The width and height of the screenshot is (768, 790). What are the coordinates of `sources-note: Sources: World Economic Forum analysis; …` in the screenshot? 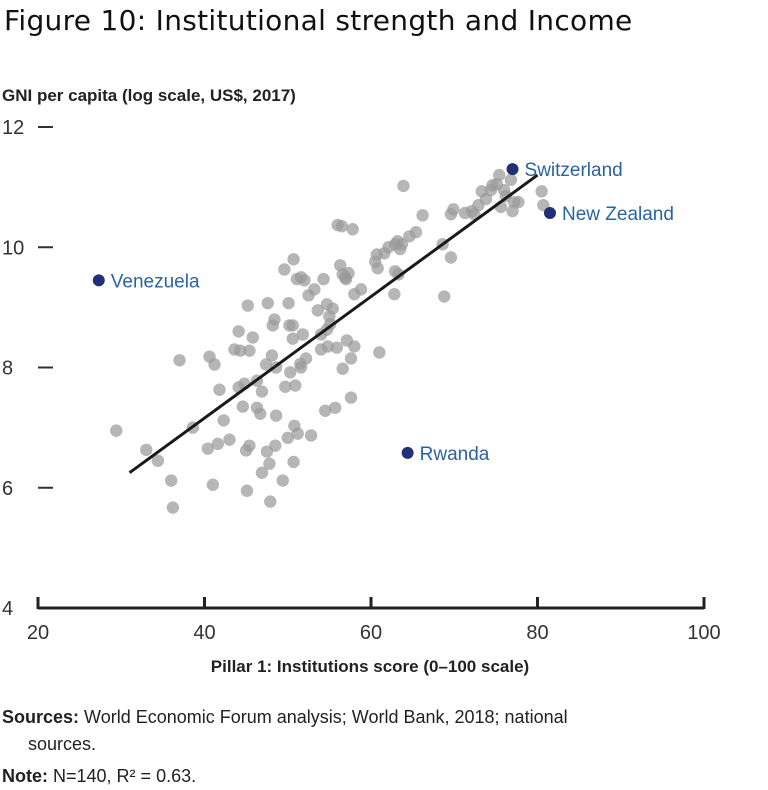 It's located at (362, 731).